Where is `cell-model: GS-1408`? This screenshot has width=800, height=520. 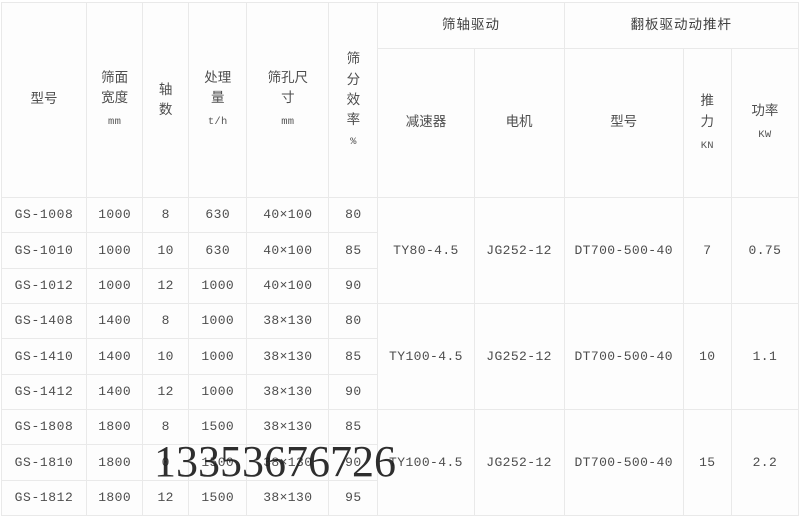 cell-model: GS-1408 is located at coordinates (44, 321).